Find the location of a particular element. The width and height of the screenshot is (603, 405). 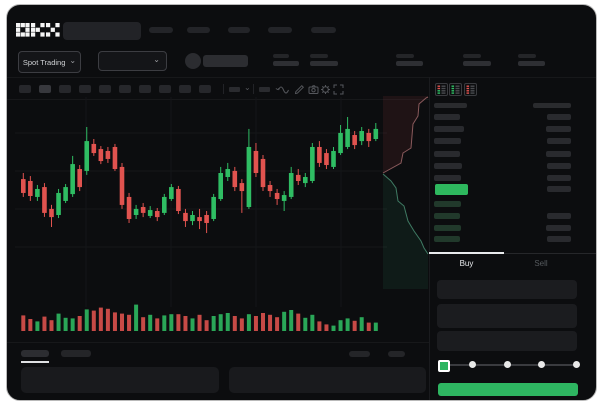

buy-tab-underline is located at coordinates (466, 253).